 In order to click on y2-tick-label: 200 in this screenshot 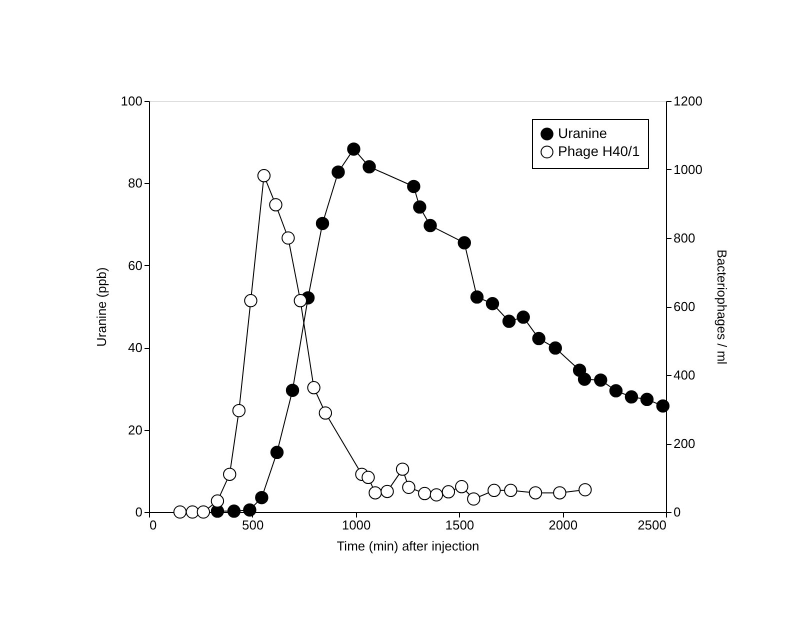, I will do `click(685, 443)`.